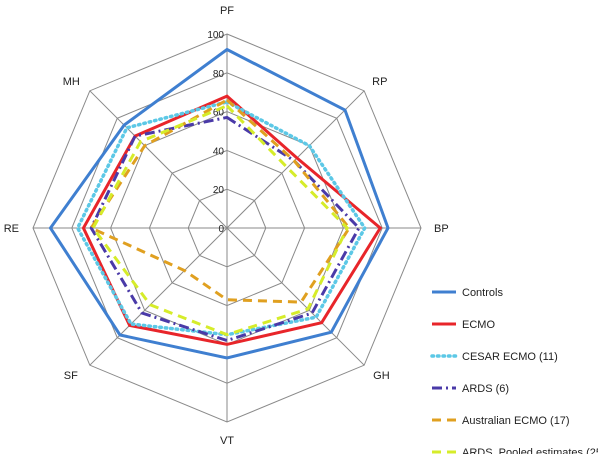 The width and height of the screenshot is (598, 454). Describe the element at coordinates (219, 113) in the screenshot. I see `tick-label-60: 60` at that location.